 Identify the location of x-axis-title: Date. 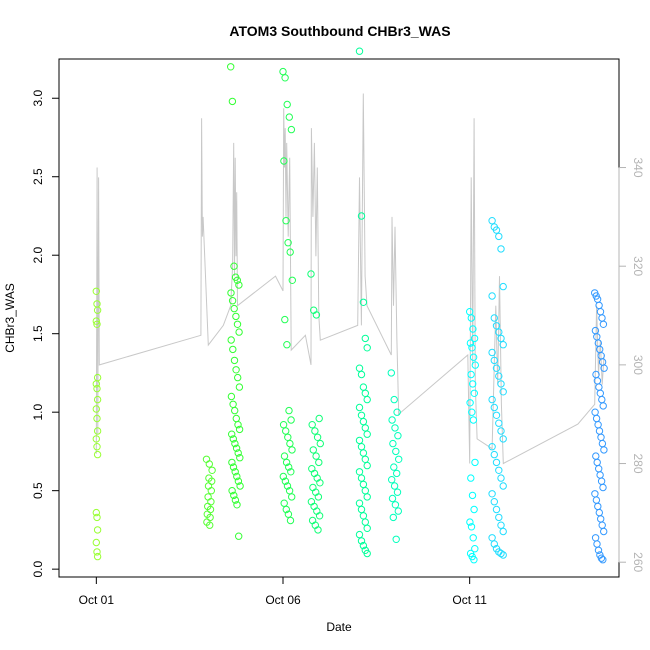
(339, 627).